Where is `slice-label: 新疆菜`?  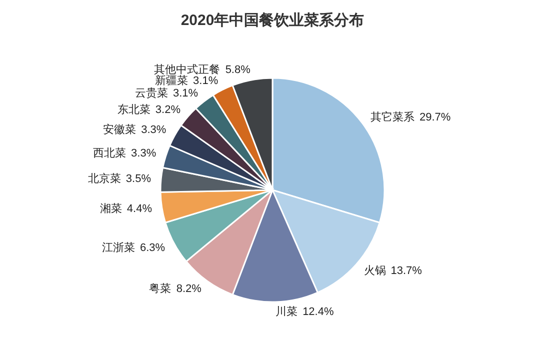
slice-label: 新疆菜 is located at coordinates (171, 80).